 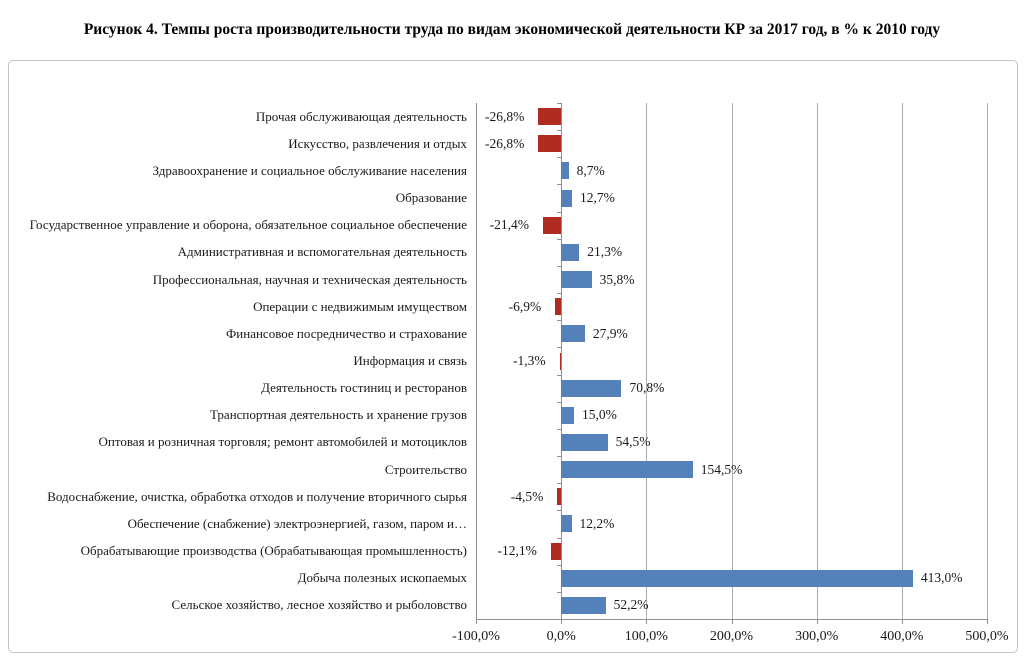 I want to click on bar-value-label: 12,2%, so click(x=597, y=523).